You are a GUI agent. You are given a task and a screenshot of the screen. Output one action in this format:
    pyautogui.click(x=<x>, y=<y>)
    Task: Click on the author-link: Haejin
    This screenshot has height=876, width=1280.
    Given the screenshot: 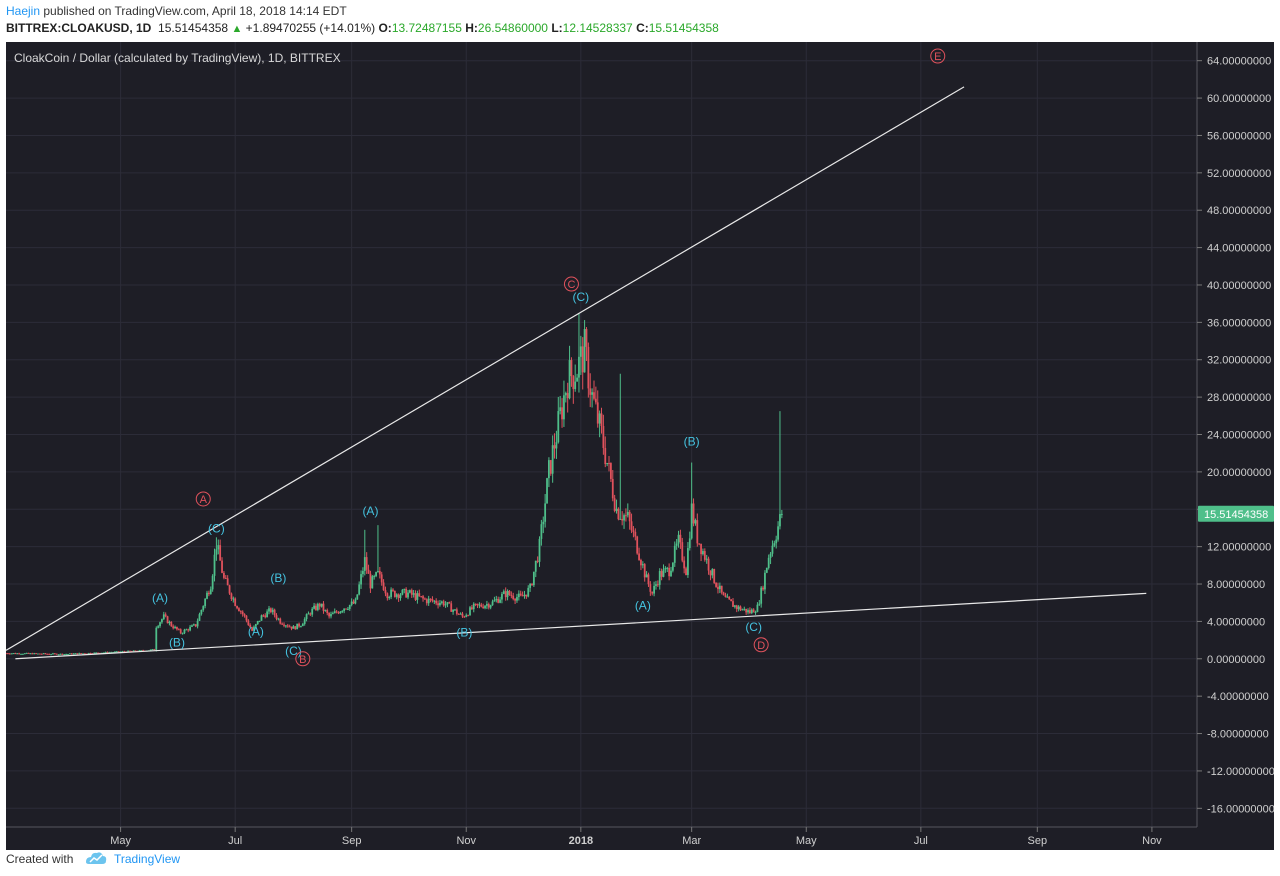 What is the action you would take?
    pyautogui.click(x=23, y=11)
    